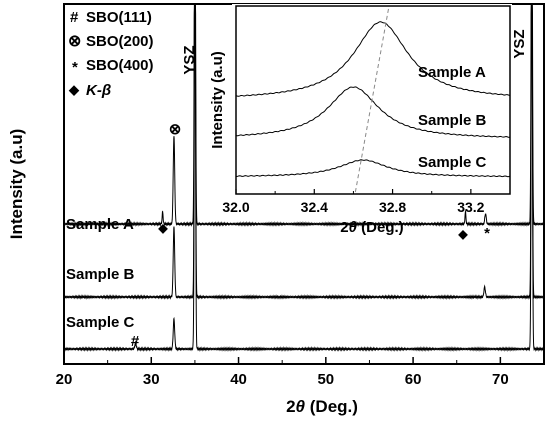 The image size is (550, 422). Describe the element at coordinates (413, 379) in the screenshot. I see `main-x-tick-label: 60` at that location.